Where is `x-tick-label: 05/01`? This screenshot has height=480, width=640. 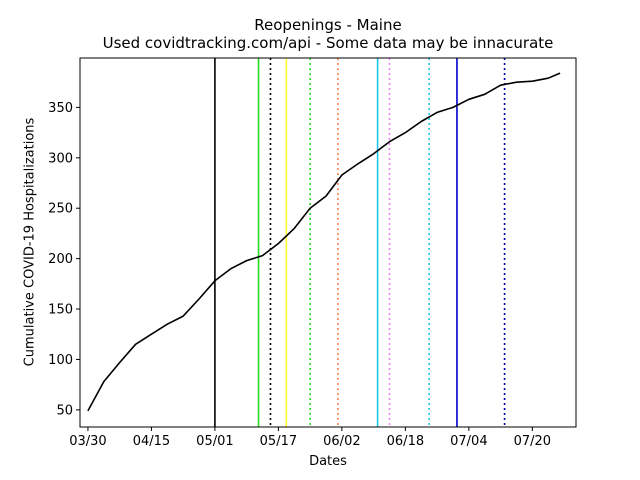 x-tick-label: 05/01 is located at coordinates (214, 441).